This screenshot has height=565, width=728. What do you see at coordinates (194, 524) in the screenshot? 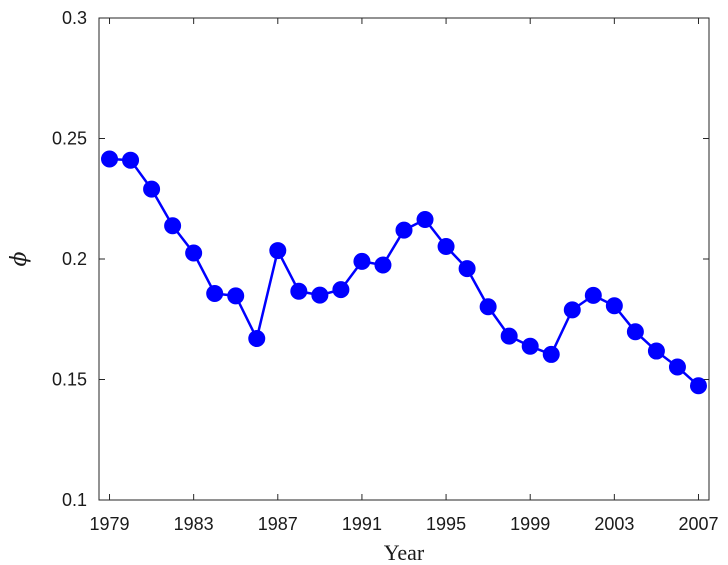
I see `x-tick-label: 1983` at bounding box center [194, 524].